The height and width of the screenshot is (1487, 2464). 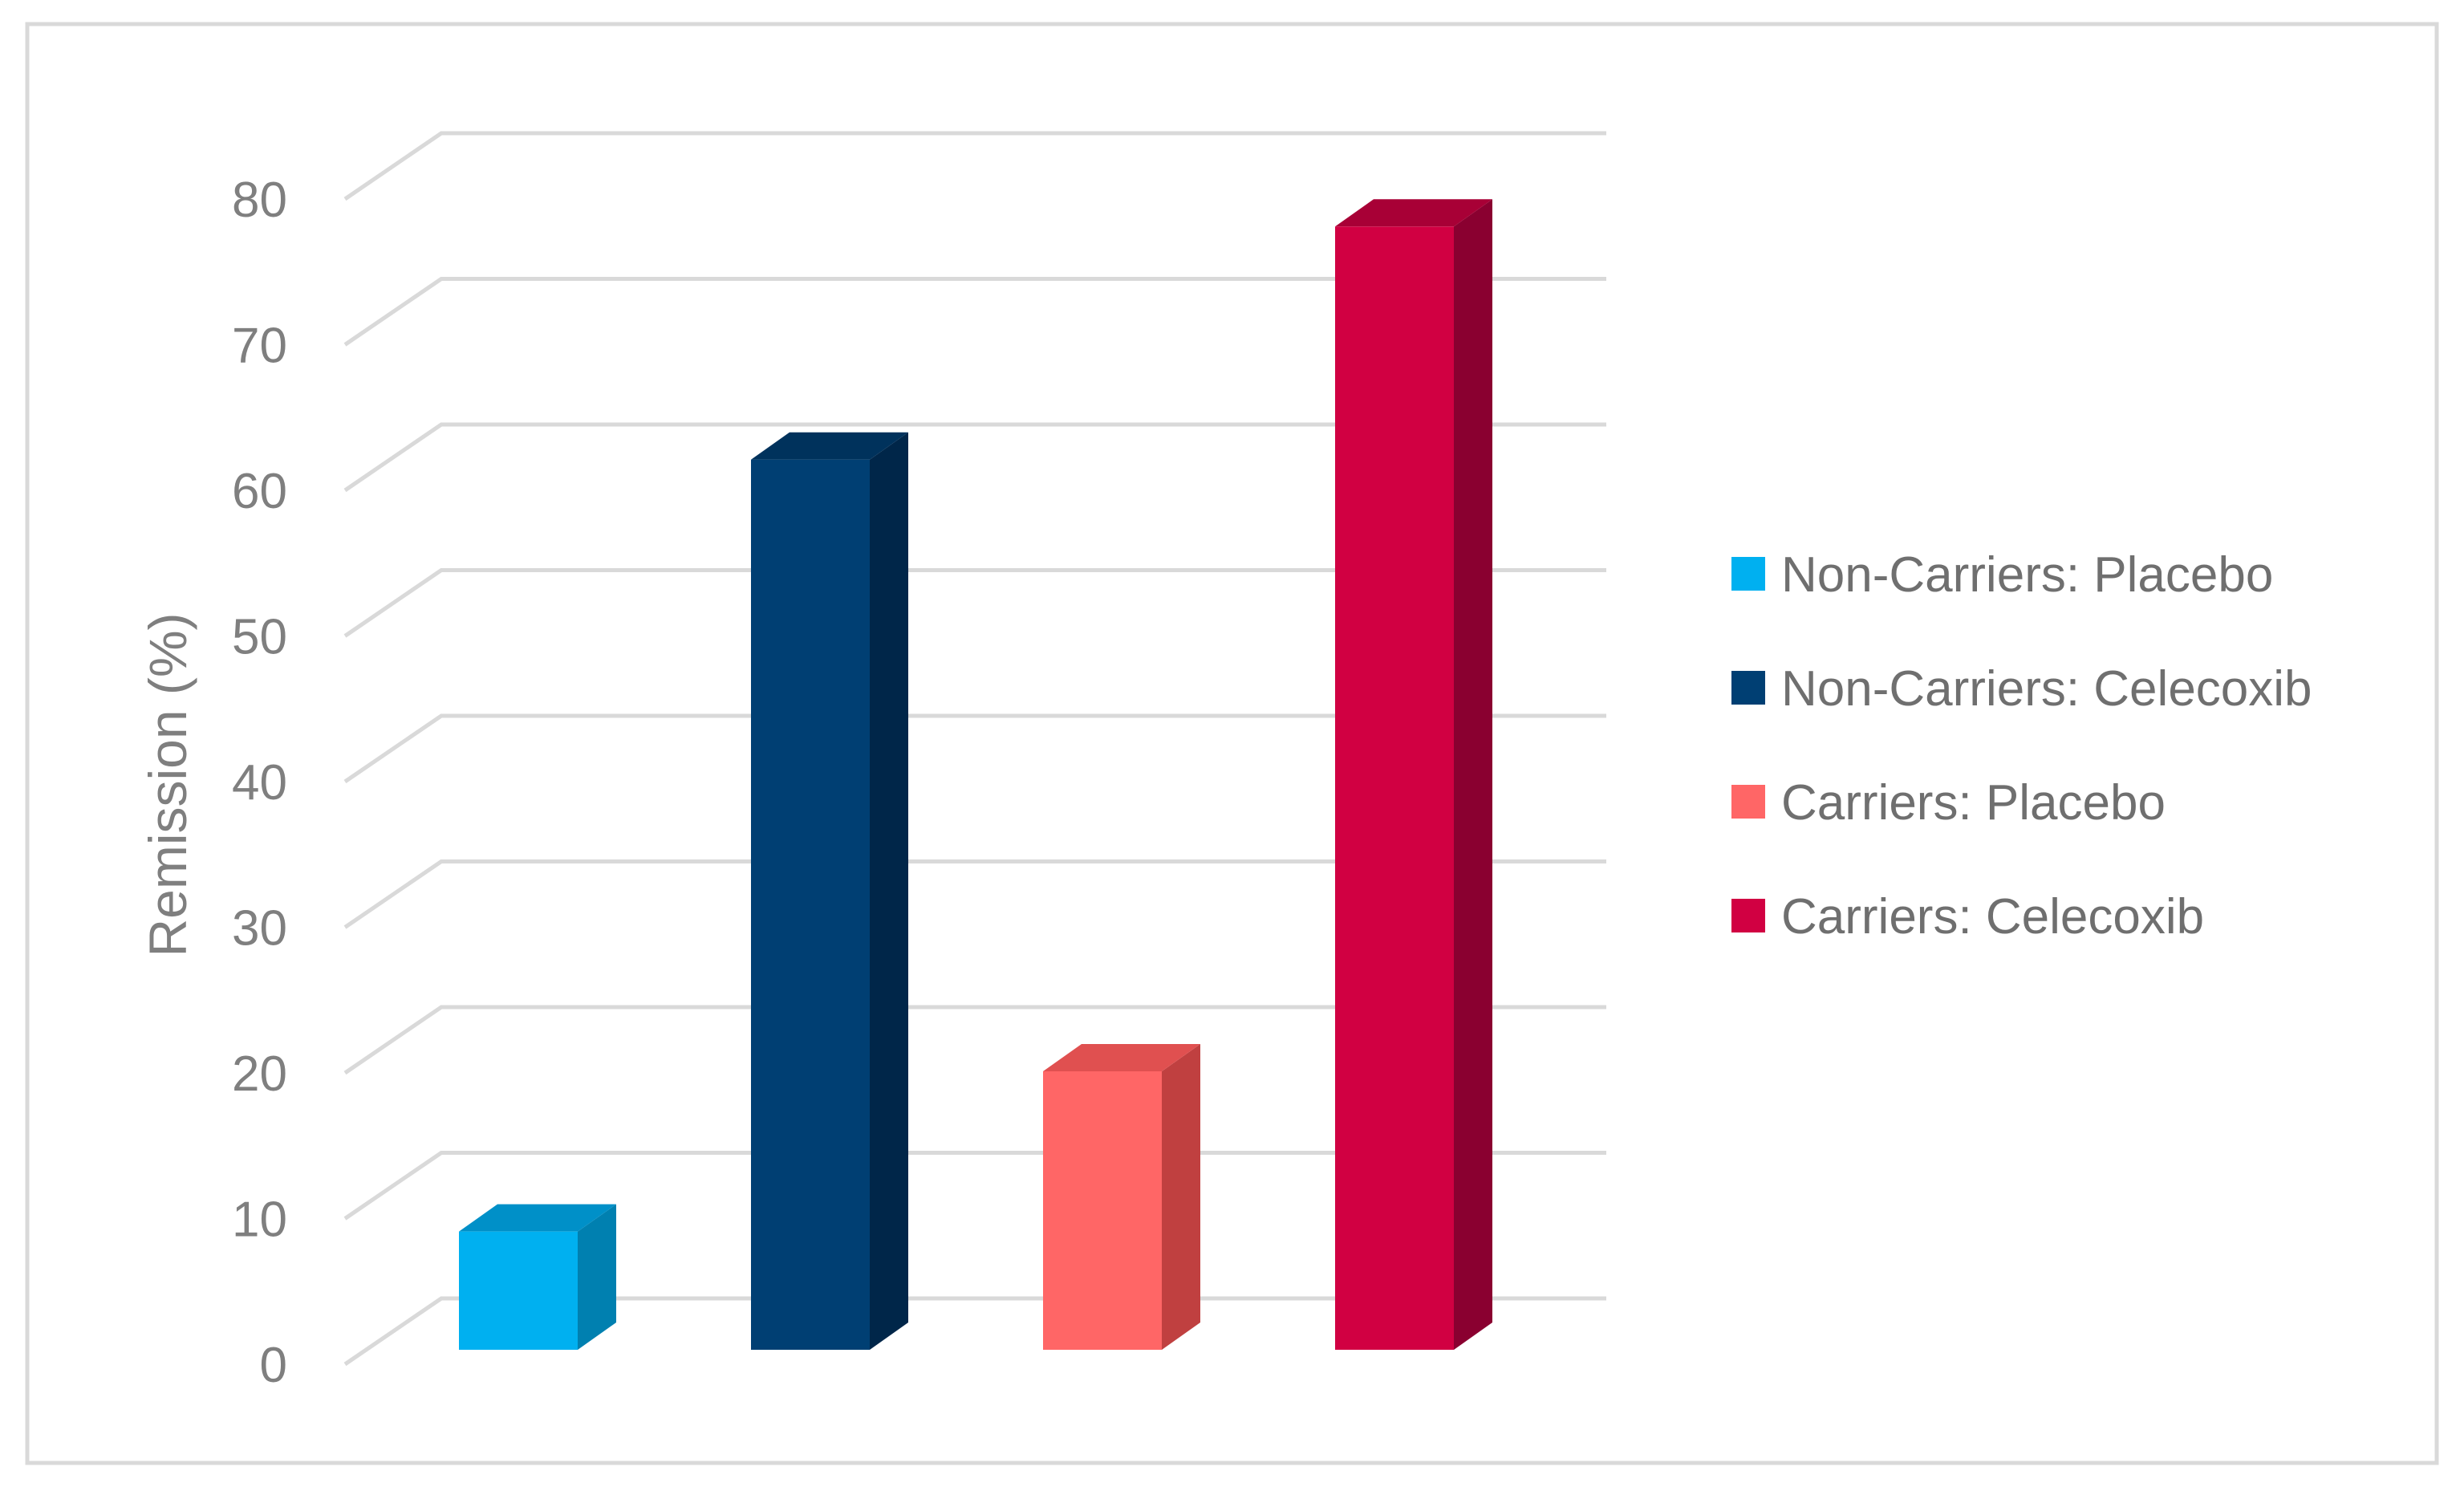 I want to click on y-tick-label: 10, so click(x=259, y=1220).